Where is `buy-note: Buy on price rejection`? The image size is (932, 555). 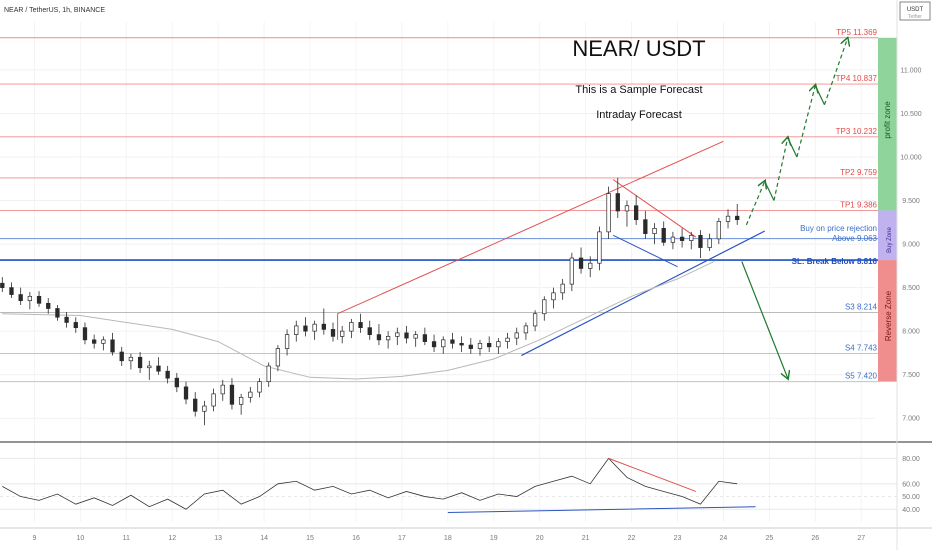 buy-note: Buy on price rejection is located at coordinates (838, 228).